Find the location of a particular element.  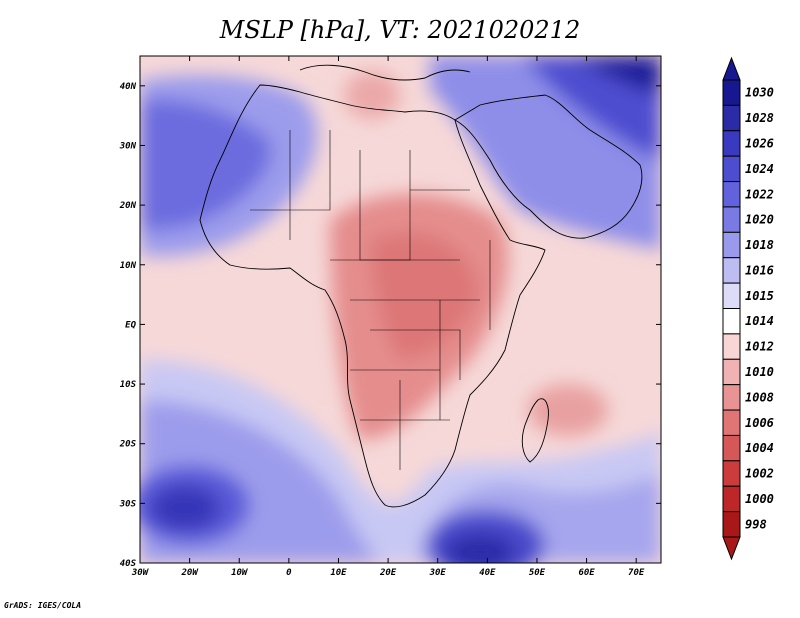

colorbar-label: 1024 is located at coordinates (759, 169).